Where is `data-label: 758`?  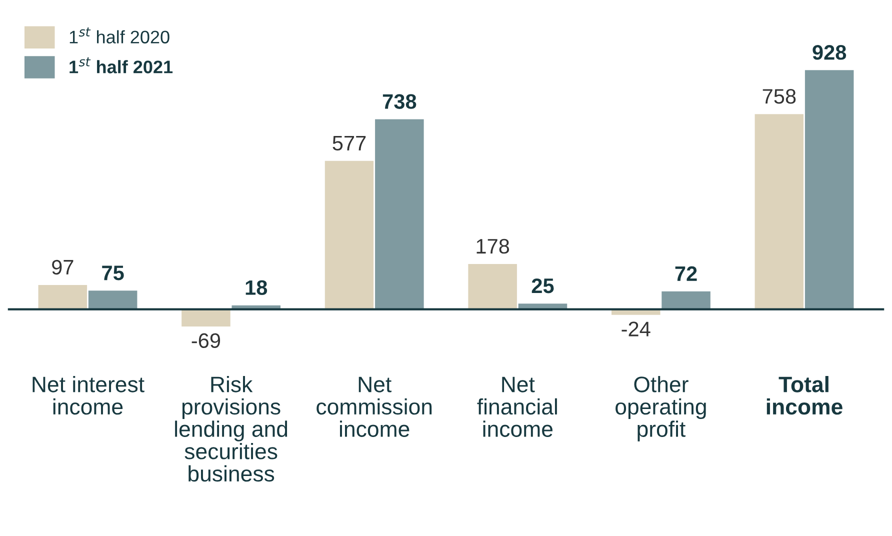 data-label: 758 is located at coordinates (779, 96).